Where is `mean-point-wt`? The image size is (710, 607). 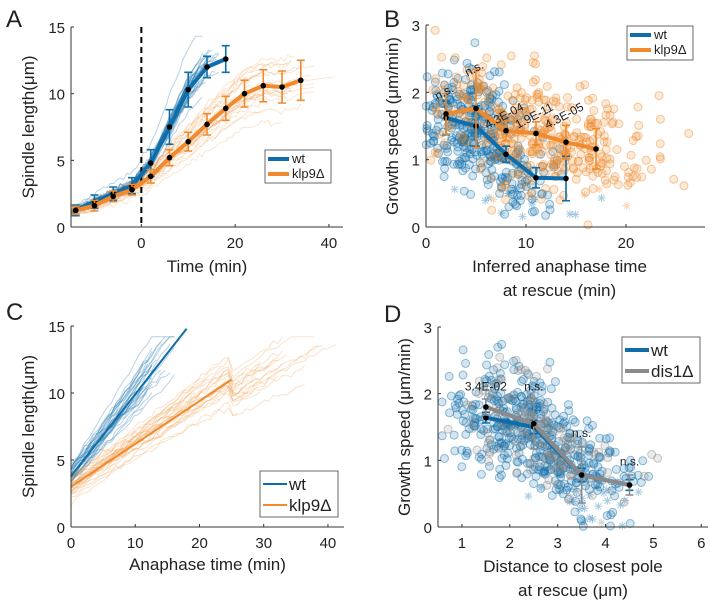 mean-point-wt is located at coordinates (150, 163).